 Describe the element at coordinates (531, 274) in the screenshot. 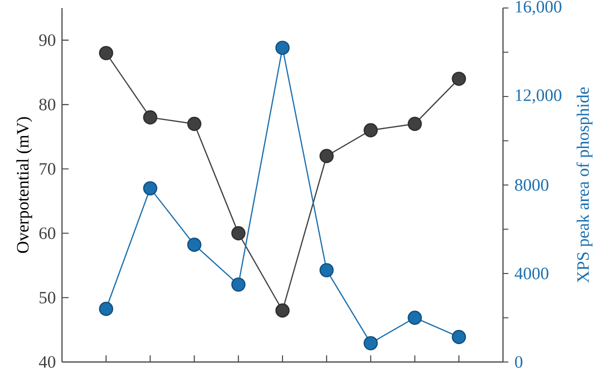

I see `y2-tick-label: 4000` at that location.